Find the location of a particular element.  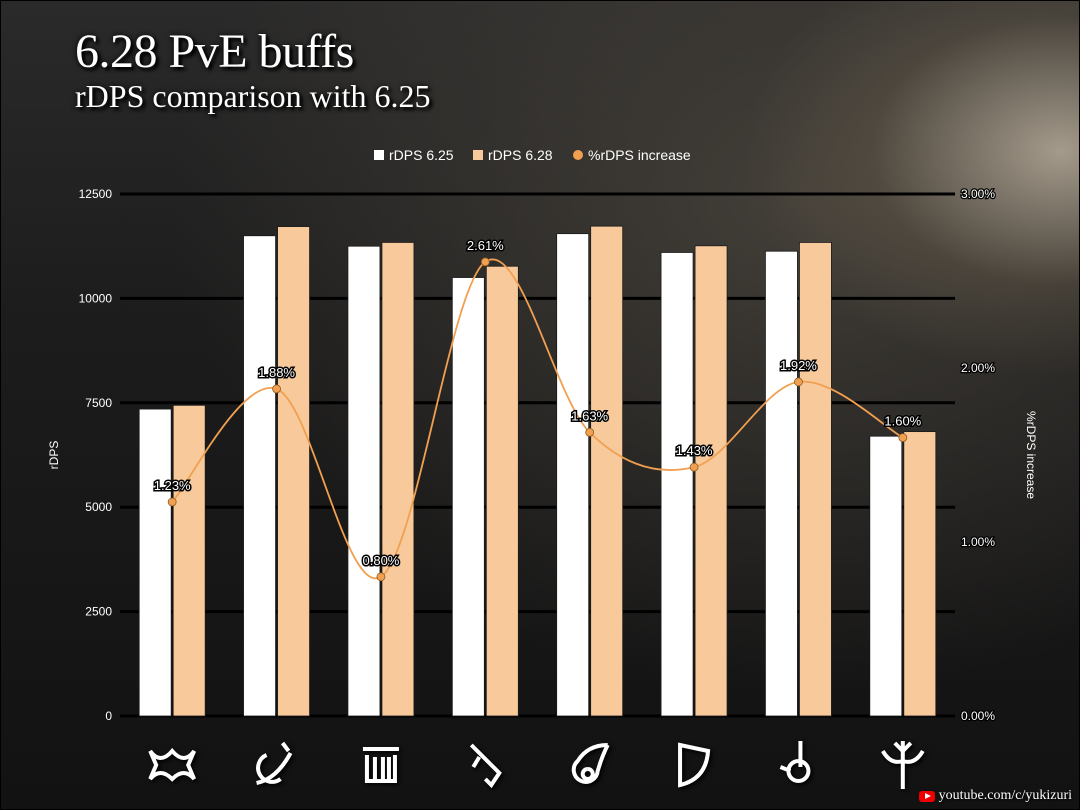

y-tick-label: 12500 is located at coordinates (96, 194).